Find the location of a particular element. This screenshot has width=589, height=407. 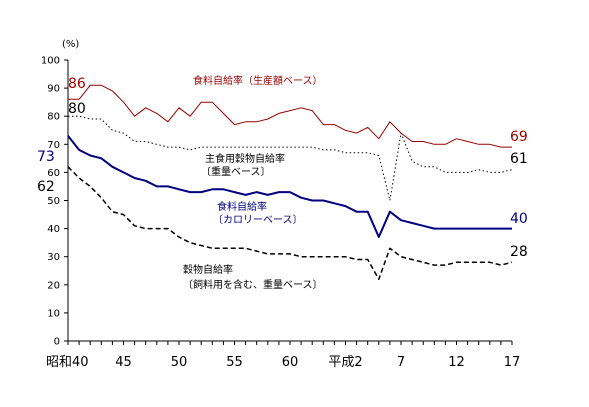

y-tick-label: 100 is located at coordinates (50, 61).